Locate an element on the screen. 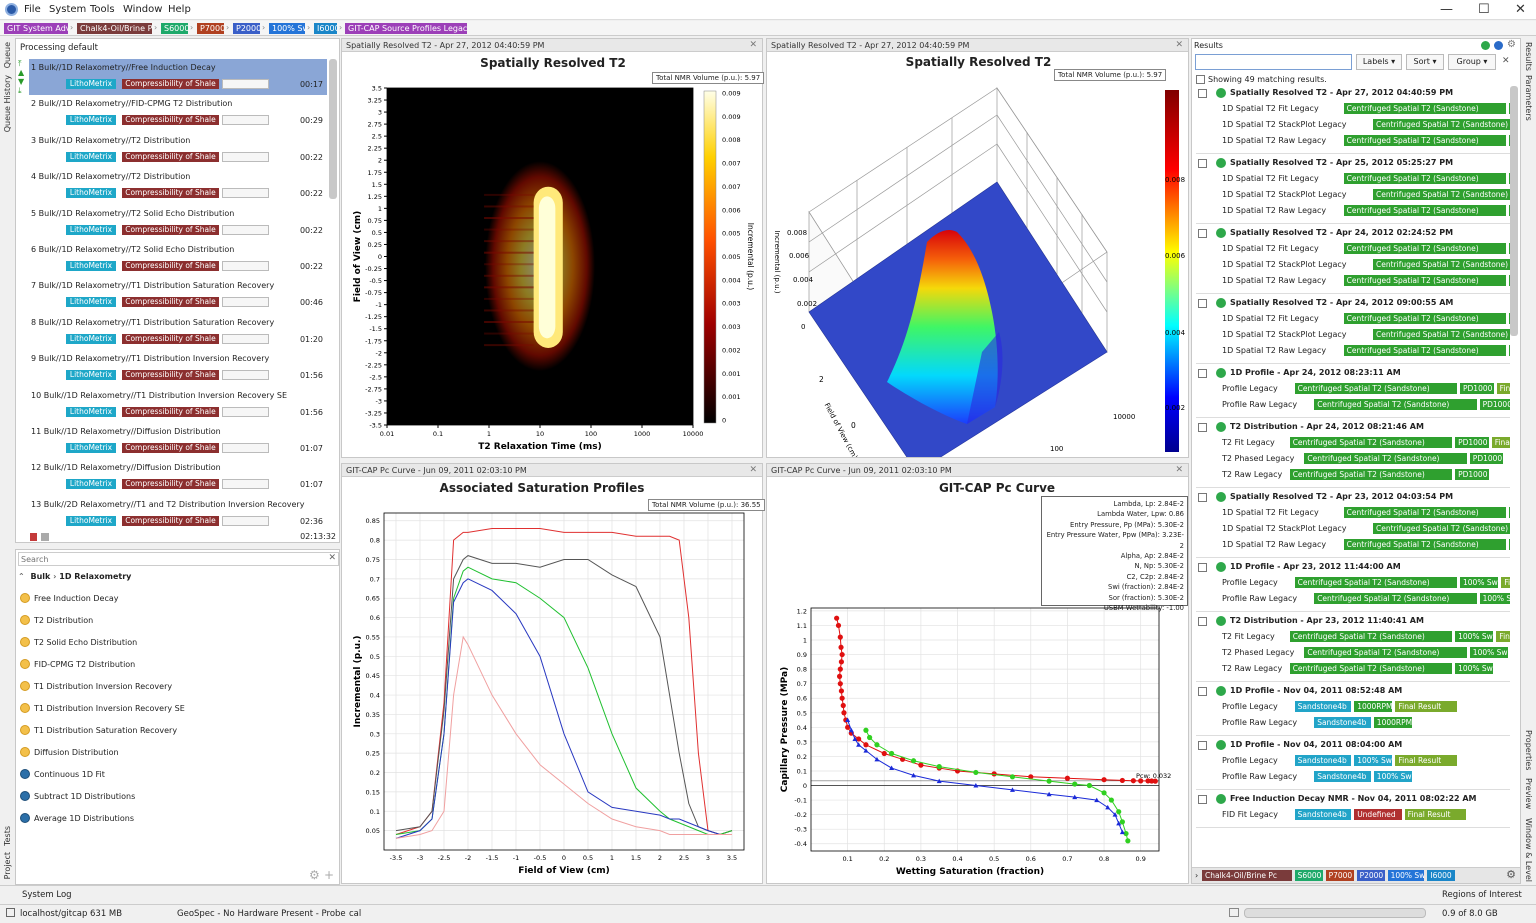  move-top-icon: ⤒ is located at coordinates (20, 63).